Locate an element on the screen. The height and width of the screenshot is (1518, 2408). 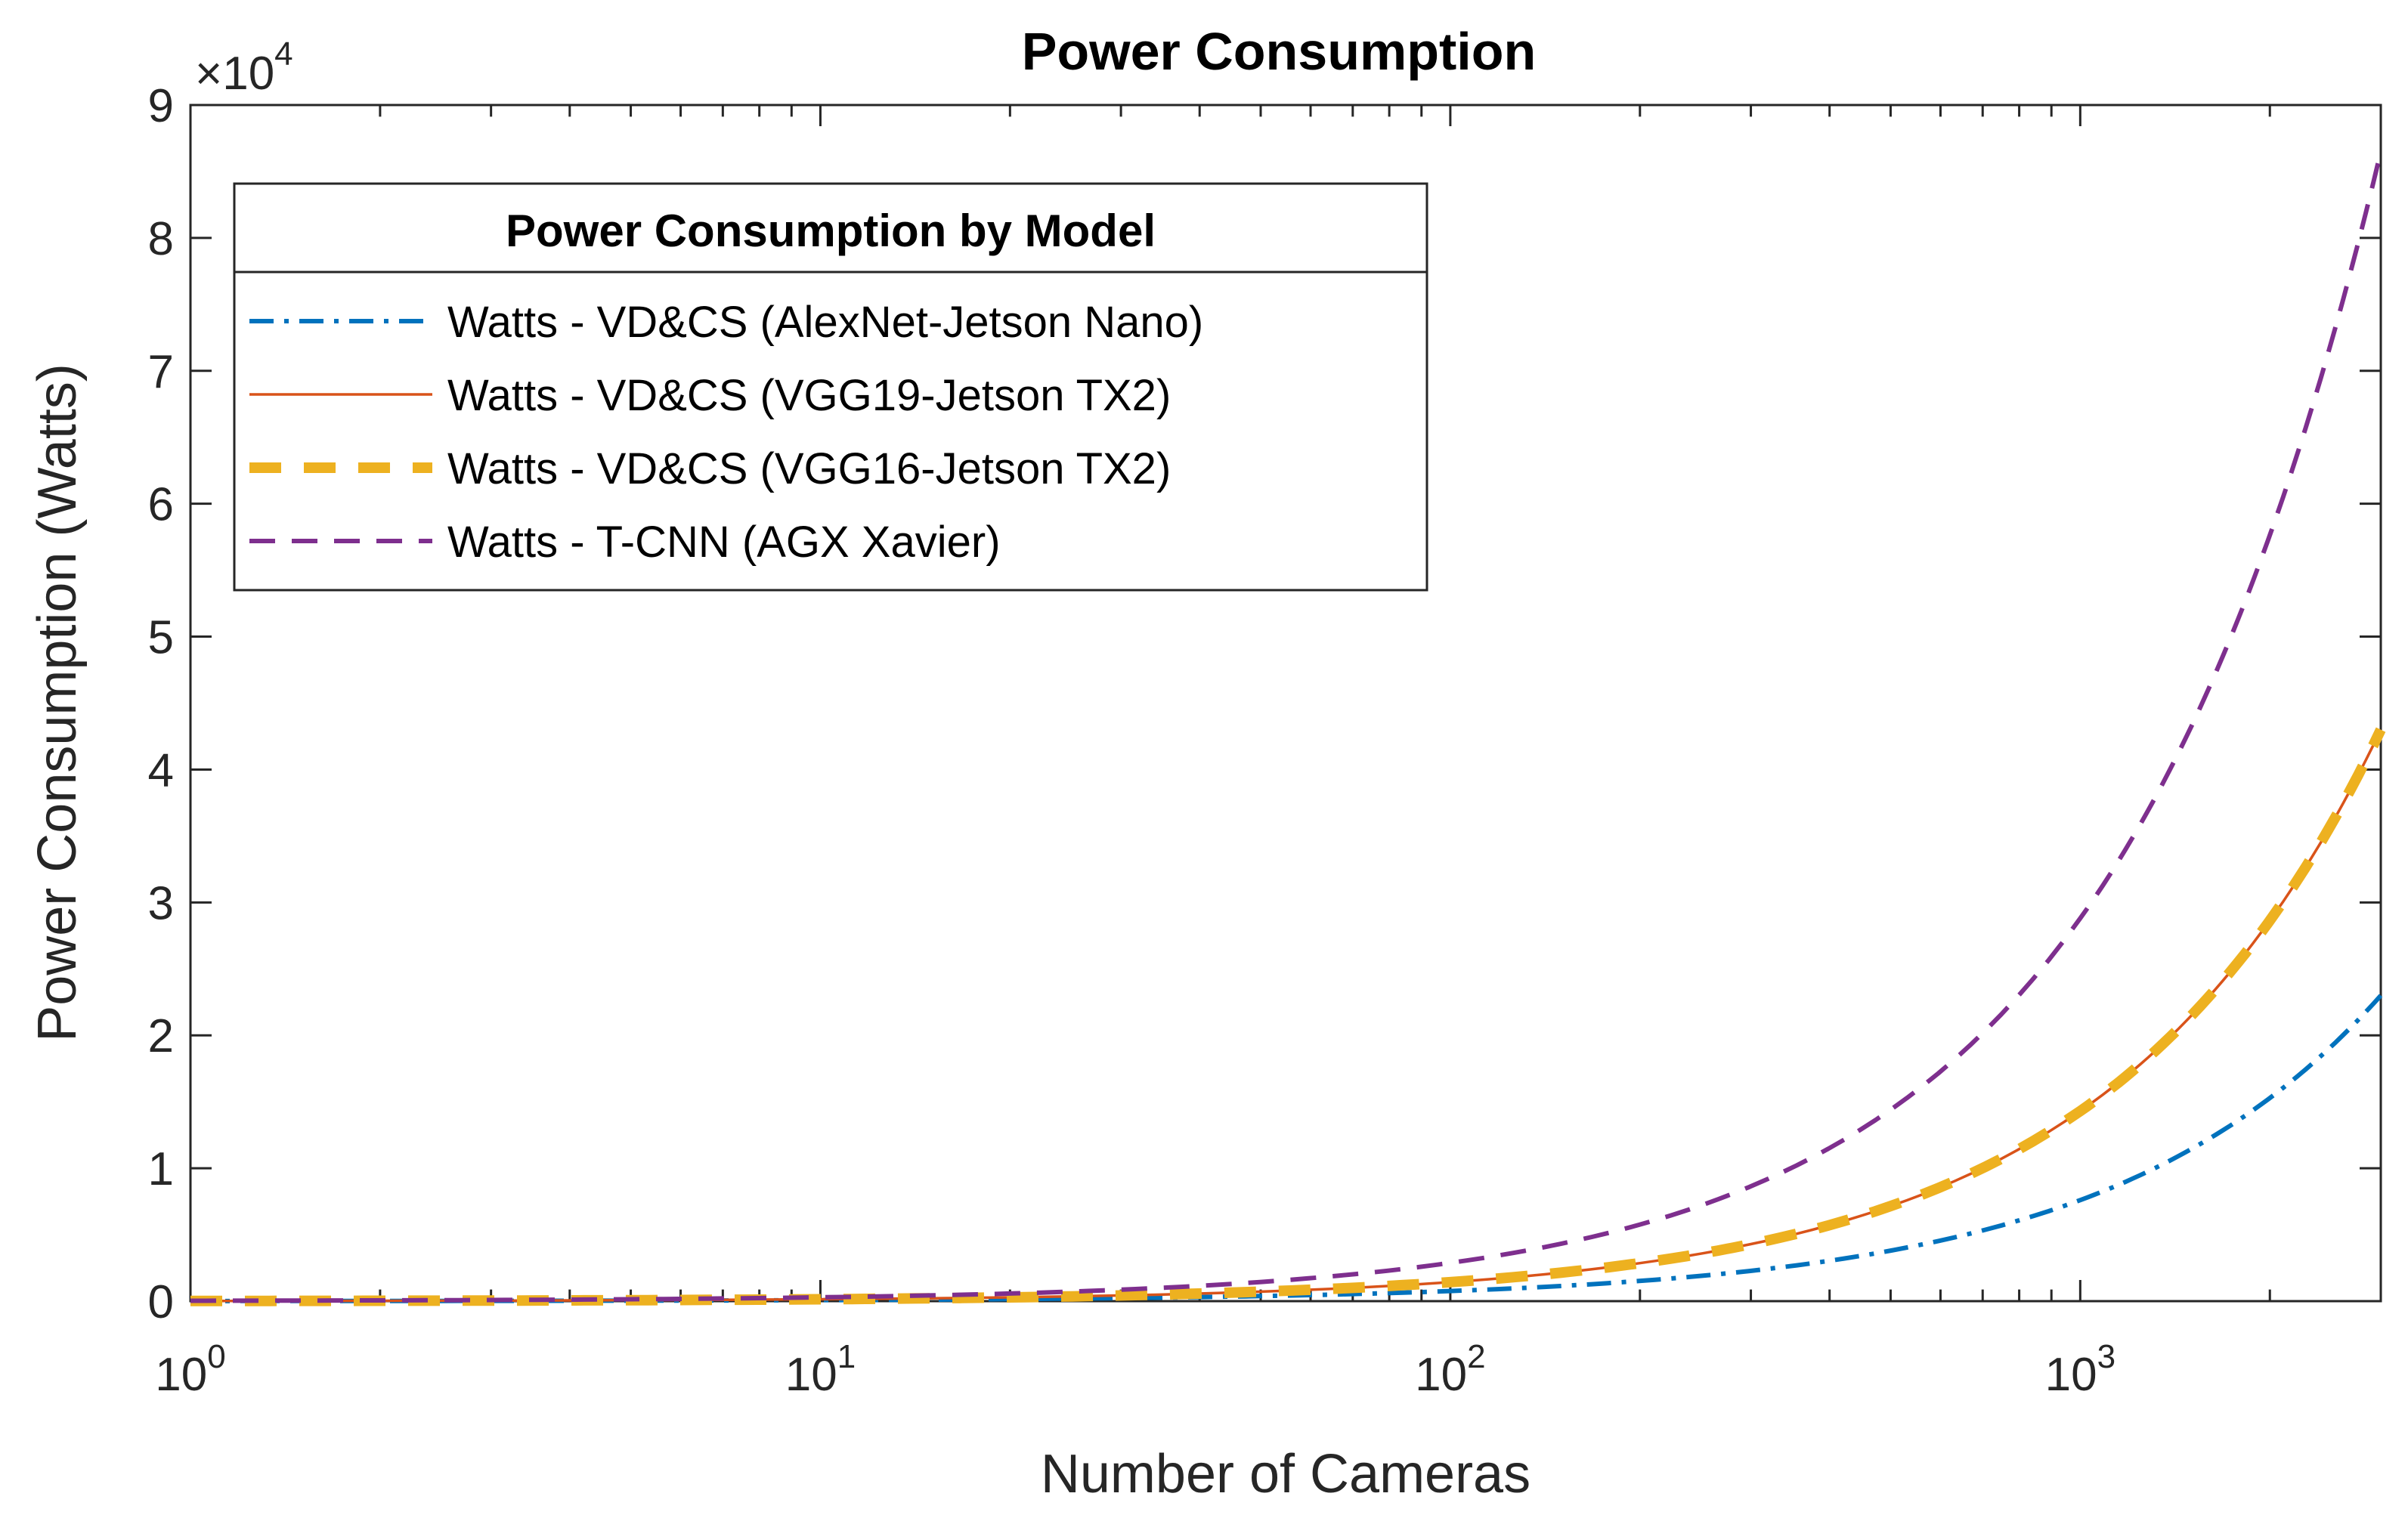
y-tick-label: 7 is located at coordinates (161, 372).